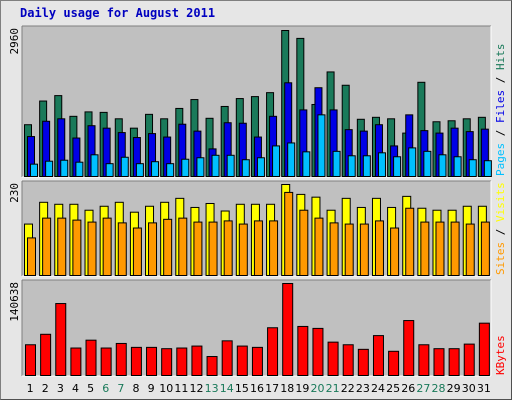 Image resolution: width=512 pixels, height=400 pixels. I want to click on x-tick-label-day-25: 25, so click(393, 388).